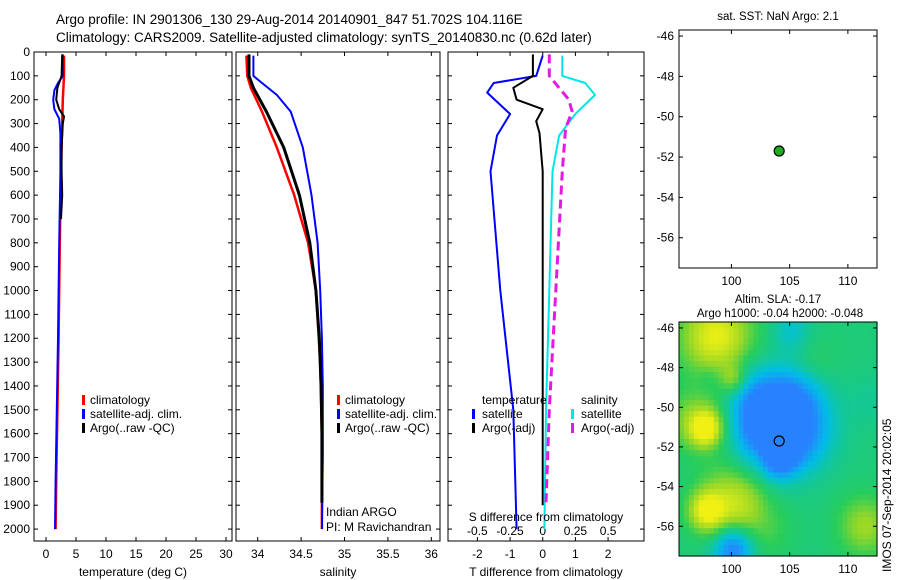 The height and width of the screenshot is (580, 900). I want to click on difference-legend-swatch, so click(473, 428).